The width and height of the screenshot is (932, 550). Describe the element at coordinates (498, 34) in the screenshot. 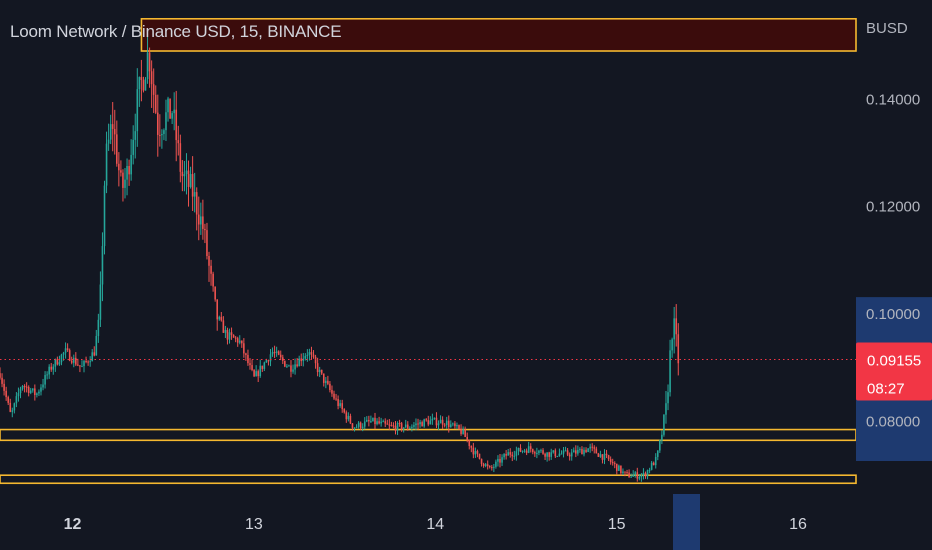

I see `resistance-zone` at that location.